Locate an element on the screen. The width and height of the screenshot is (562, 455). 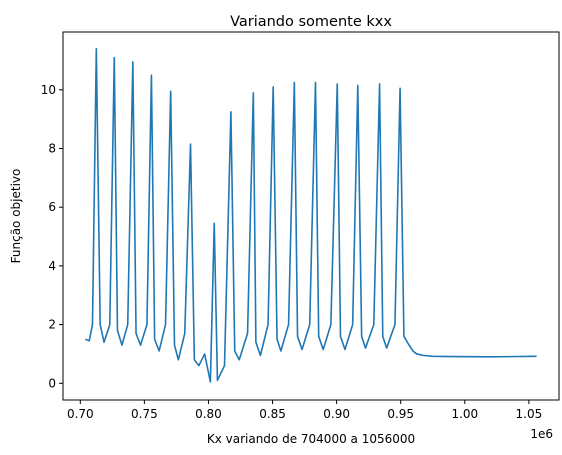
x-tick-label: 0.90 is located at coordinates (336, 414).